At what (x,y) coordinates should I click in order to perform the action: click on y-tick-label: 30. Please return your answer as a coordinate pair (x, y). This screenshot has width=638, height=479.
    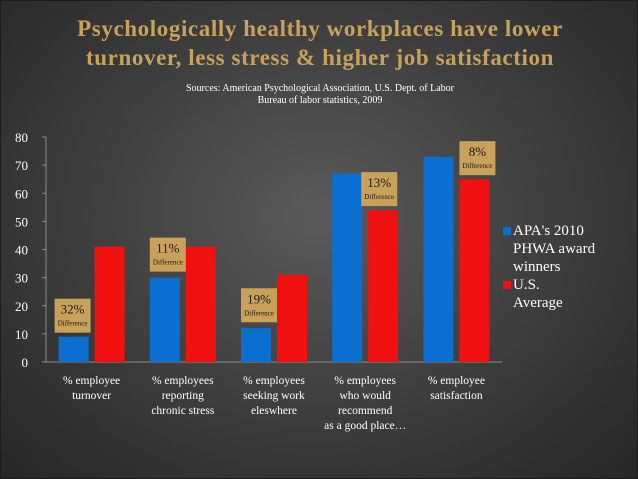
    Looking at the image, I should click on (21, 278).